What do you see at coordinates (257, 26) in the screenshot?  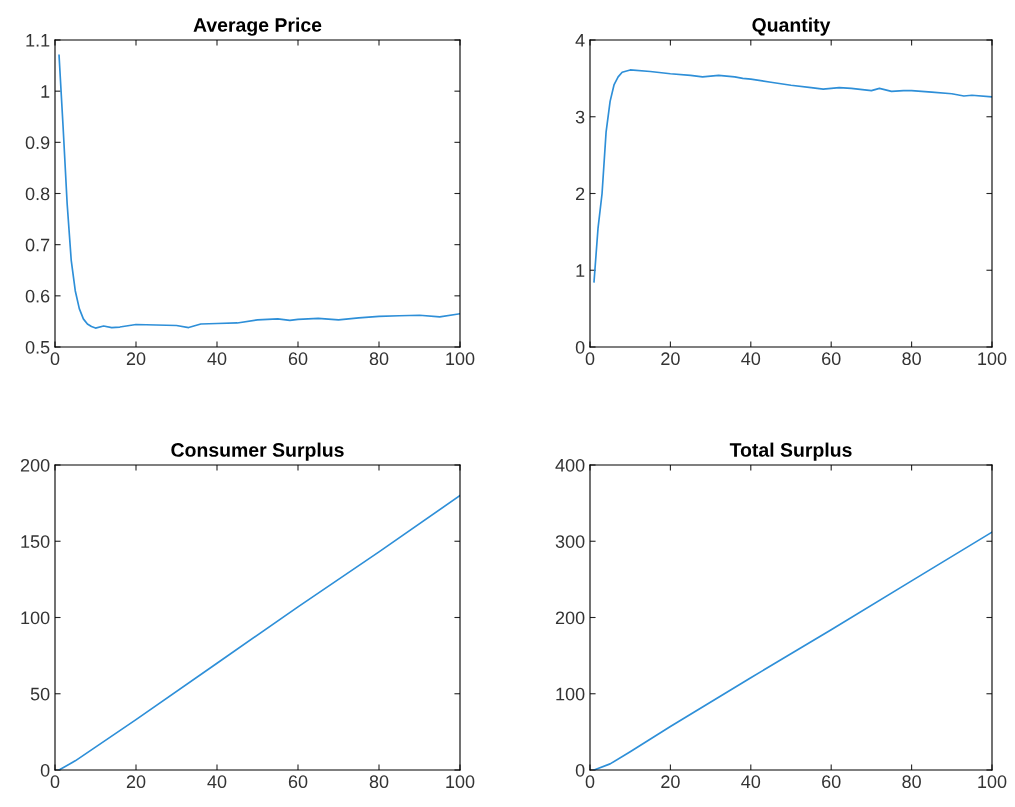 I see `chart-title: Average Price` at bounding box center [257, 26].